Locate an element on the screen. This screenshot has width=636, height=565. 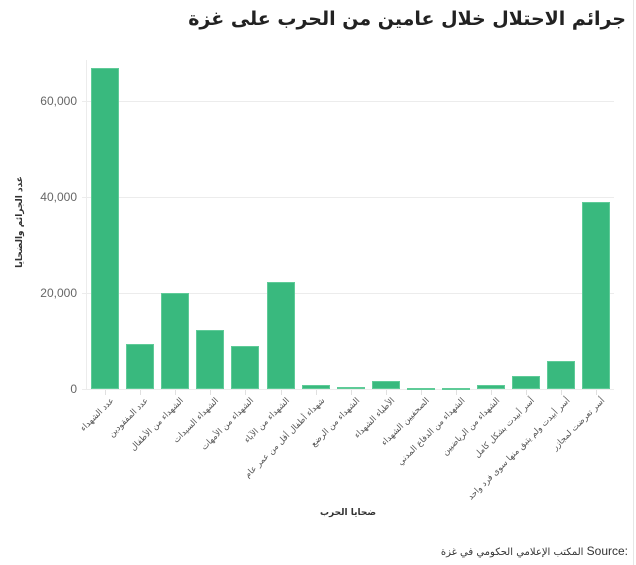
y-tick: 0 is located at coordinates (73, 389).